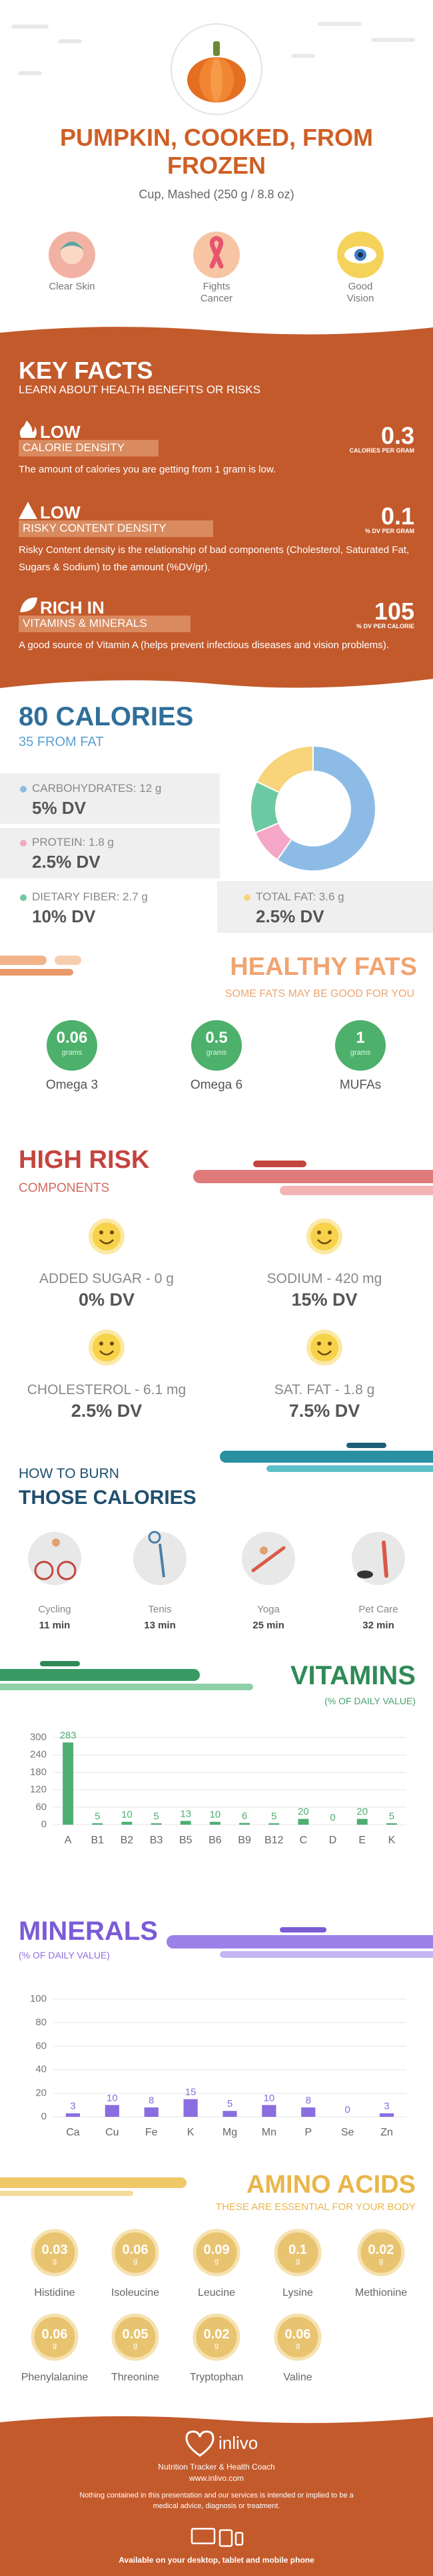 Image resolution: width=433 pixels, height=2576 pixels. I want to click on nutrient-name: DIETARY FIBER:, so click(76, 897).